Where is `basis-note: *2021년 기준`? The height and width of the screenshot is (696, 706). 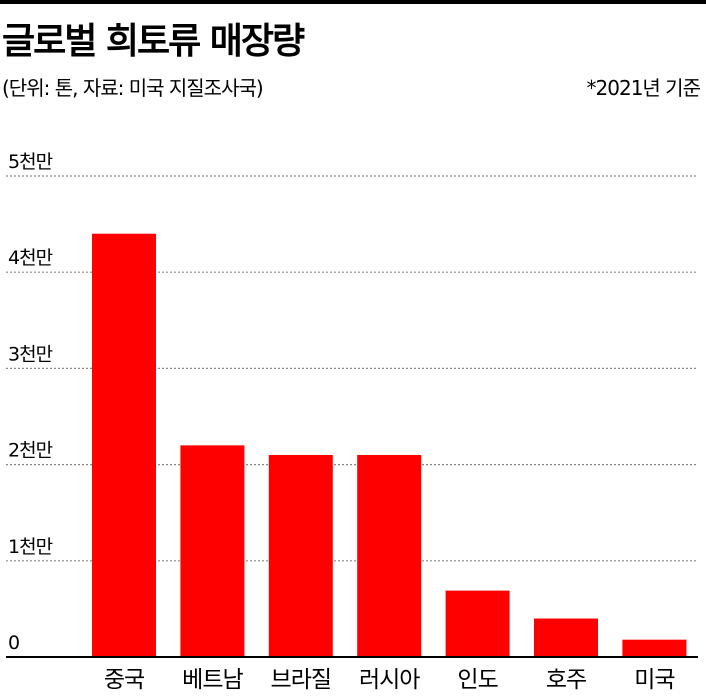 basis-note: *2021년 기준 is located at coordinates (643, 88).